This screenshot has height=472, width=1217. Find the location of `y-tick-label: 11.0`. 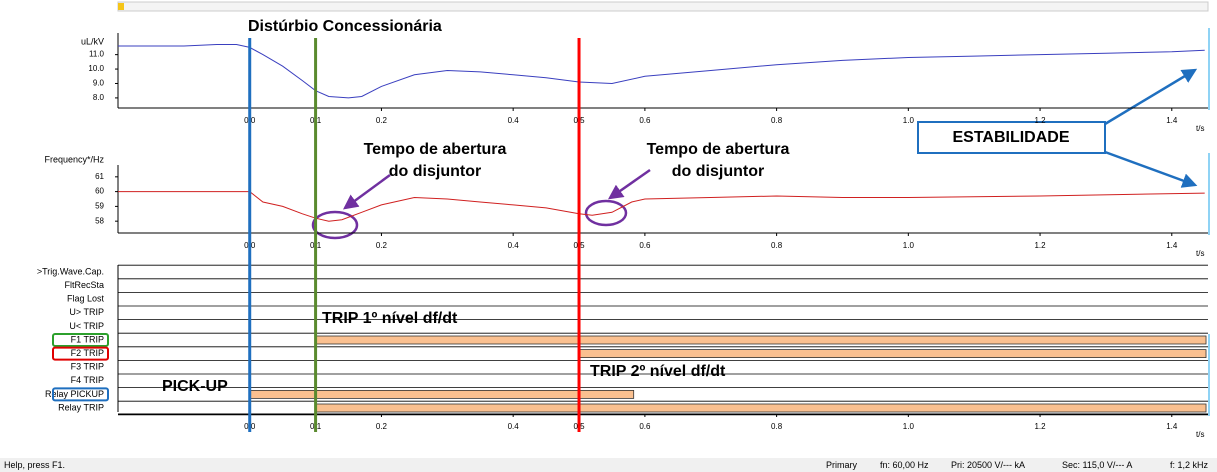

y-tick-label: 11.0 is located at coordinates (97, 54).